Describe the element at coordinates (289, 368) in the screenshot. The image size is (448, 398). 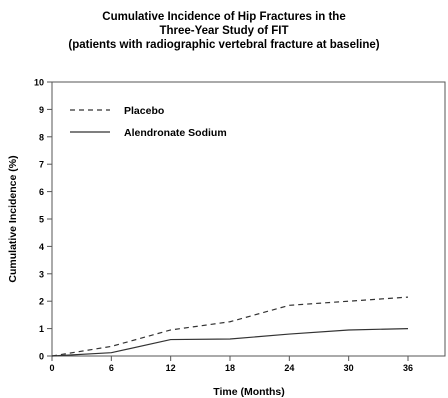
I see `x-tick-label: 24` at that location.